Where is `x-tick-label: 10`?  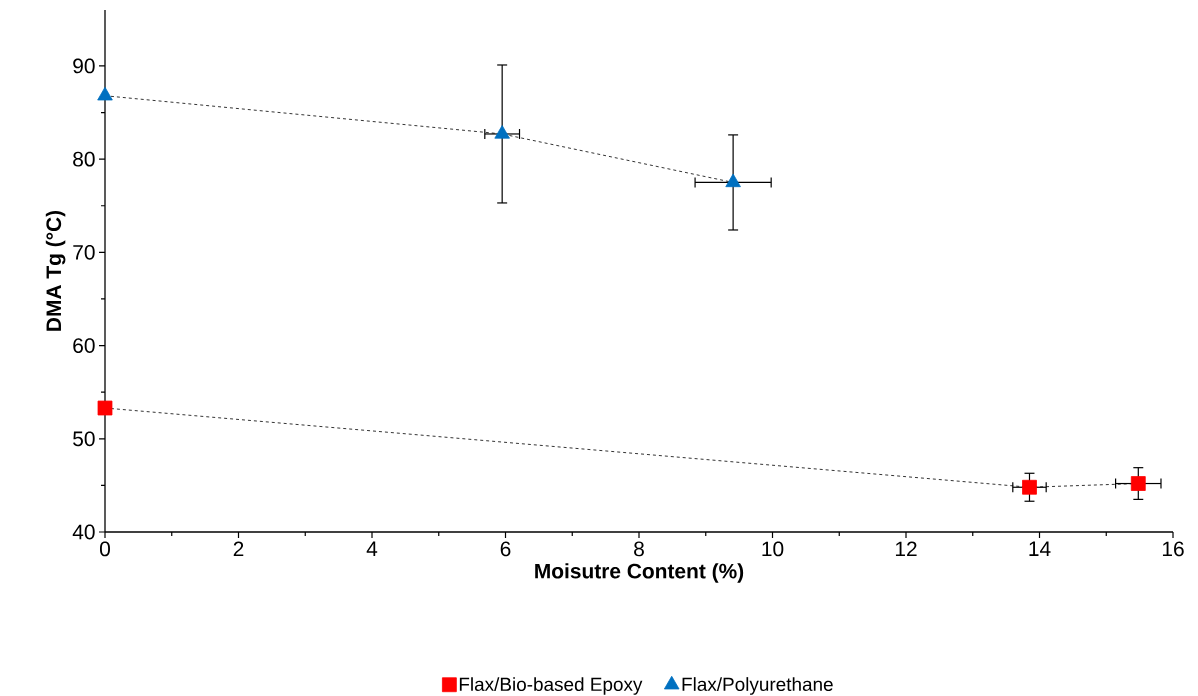
x-tick-label: 10 is located at coordinates (773, 549).